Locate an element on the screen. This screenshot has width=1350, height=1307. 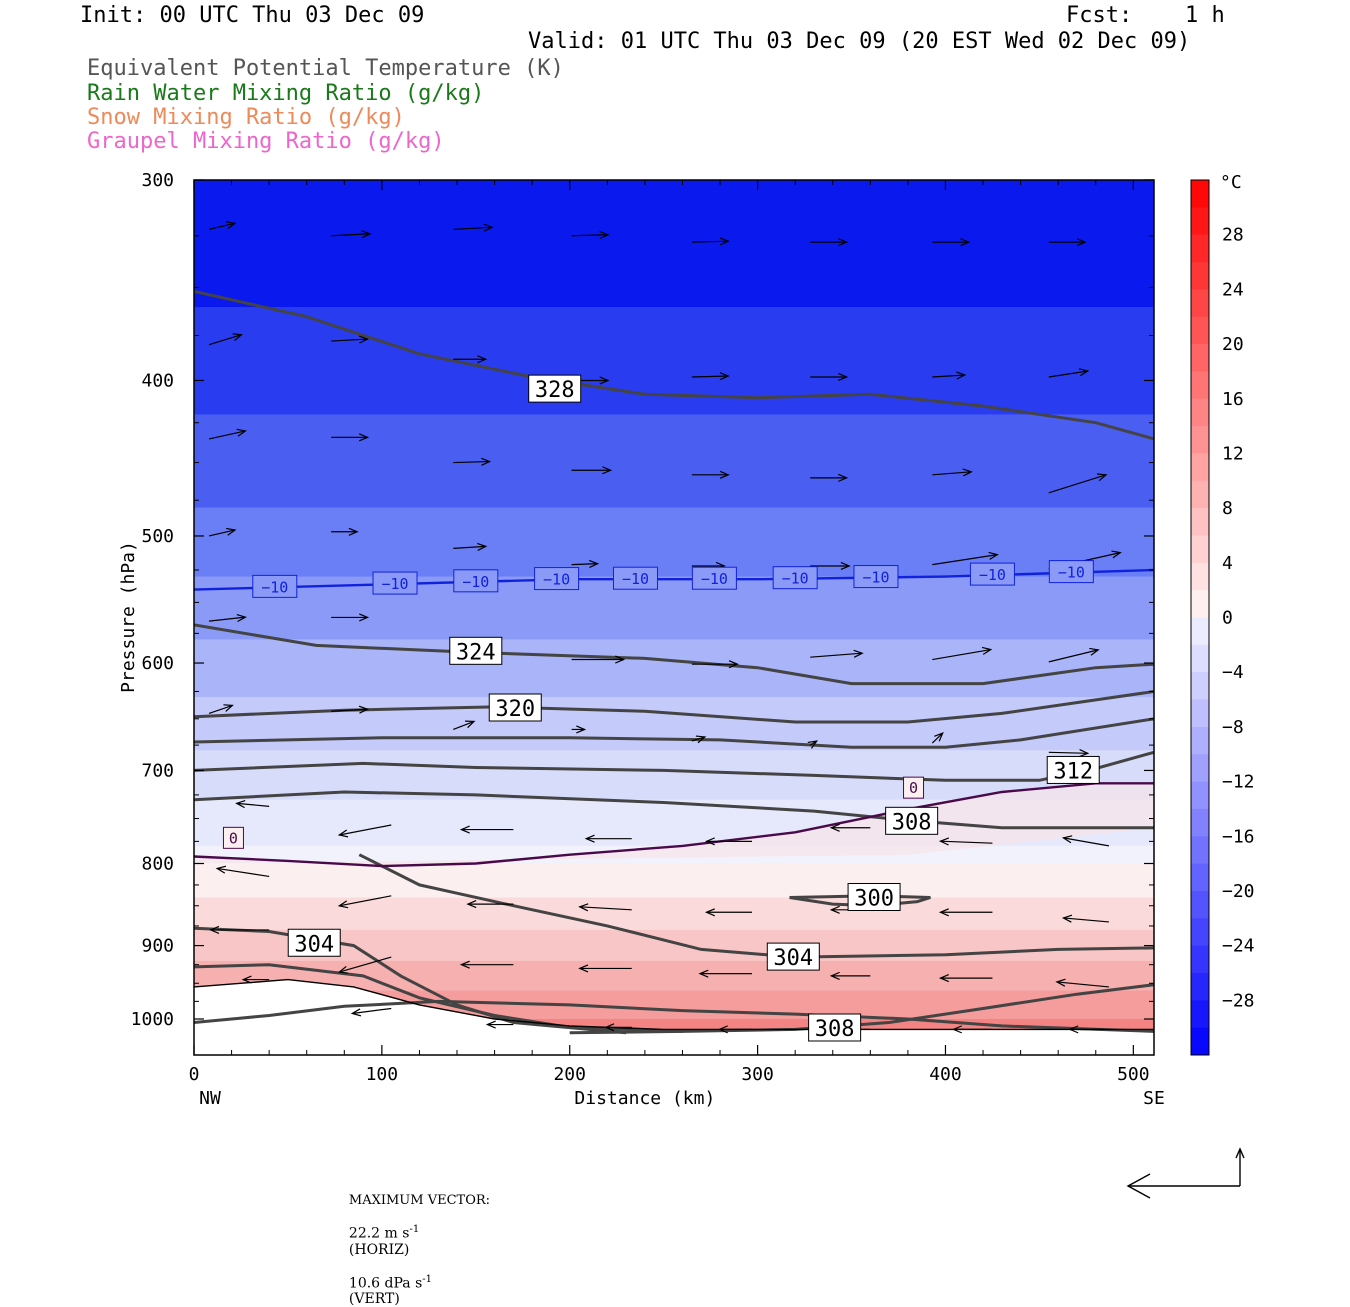
legend-rain: Rain Water Mixing Ratio (g/kg) is located at coordinates (286, 93).